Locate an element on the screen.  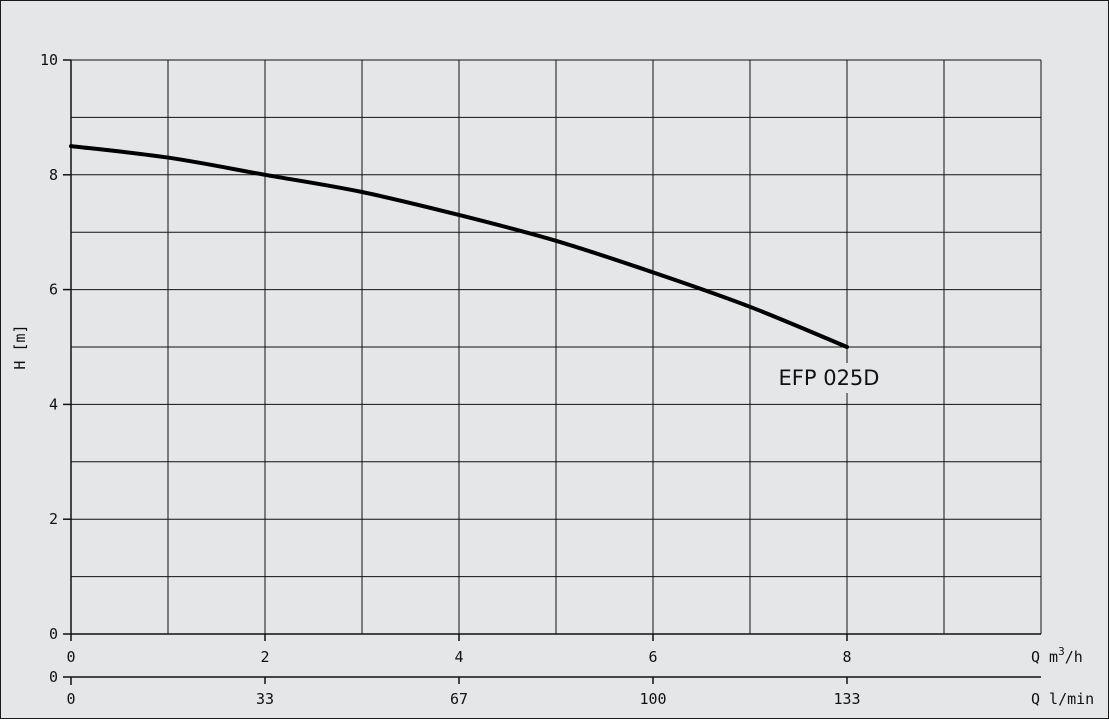
x-axis-secondary-zero-label: 0 is located at coordinates (53, 677).